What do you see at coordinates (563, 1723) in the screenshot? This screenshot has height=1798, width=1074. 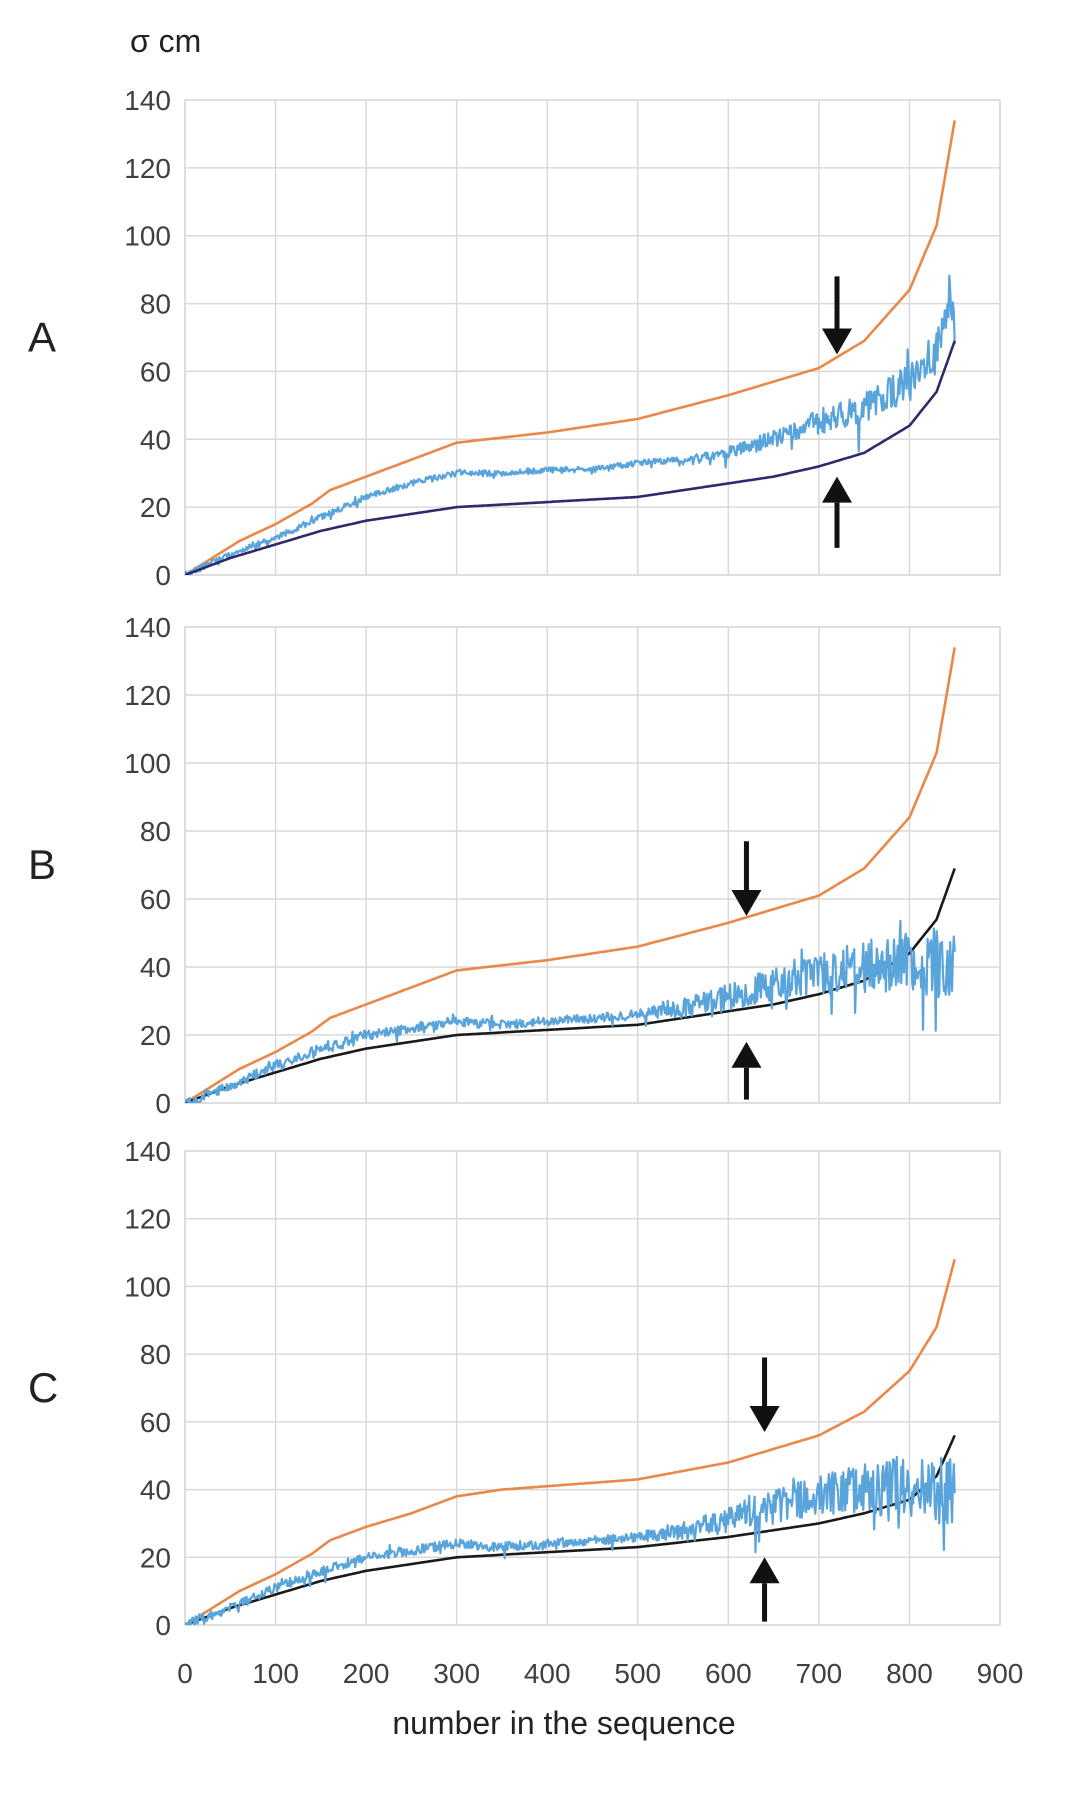 I see `x-axis-title: number in the sequence` at bounding box center [563, 1723].